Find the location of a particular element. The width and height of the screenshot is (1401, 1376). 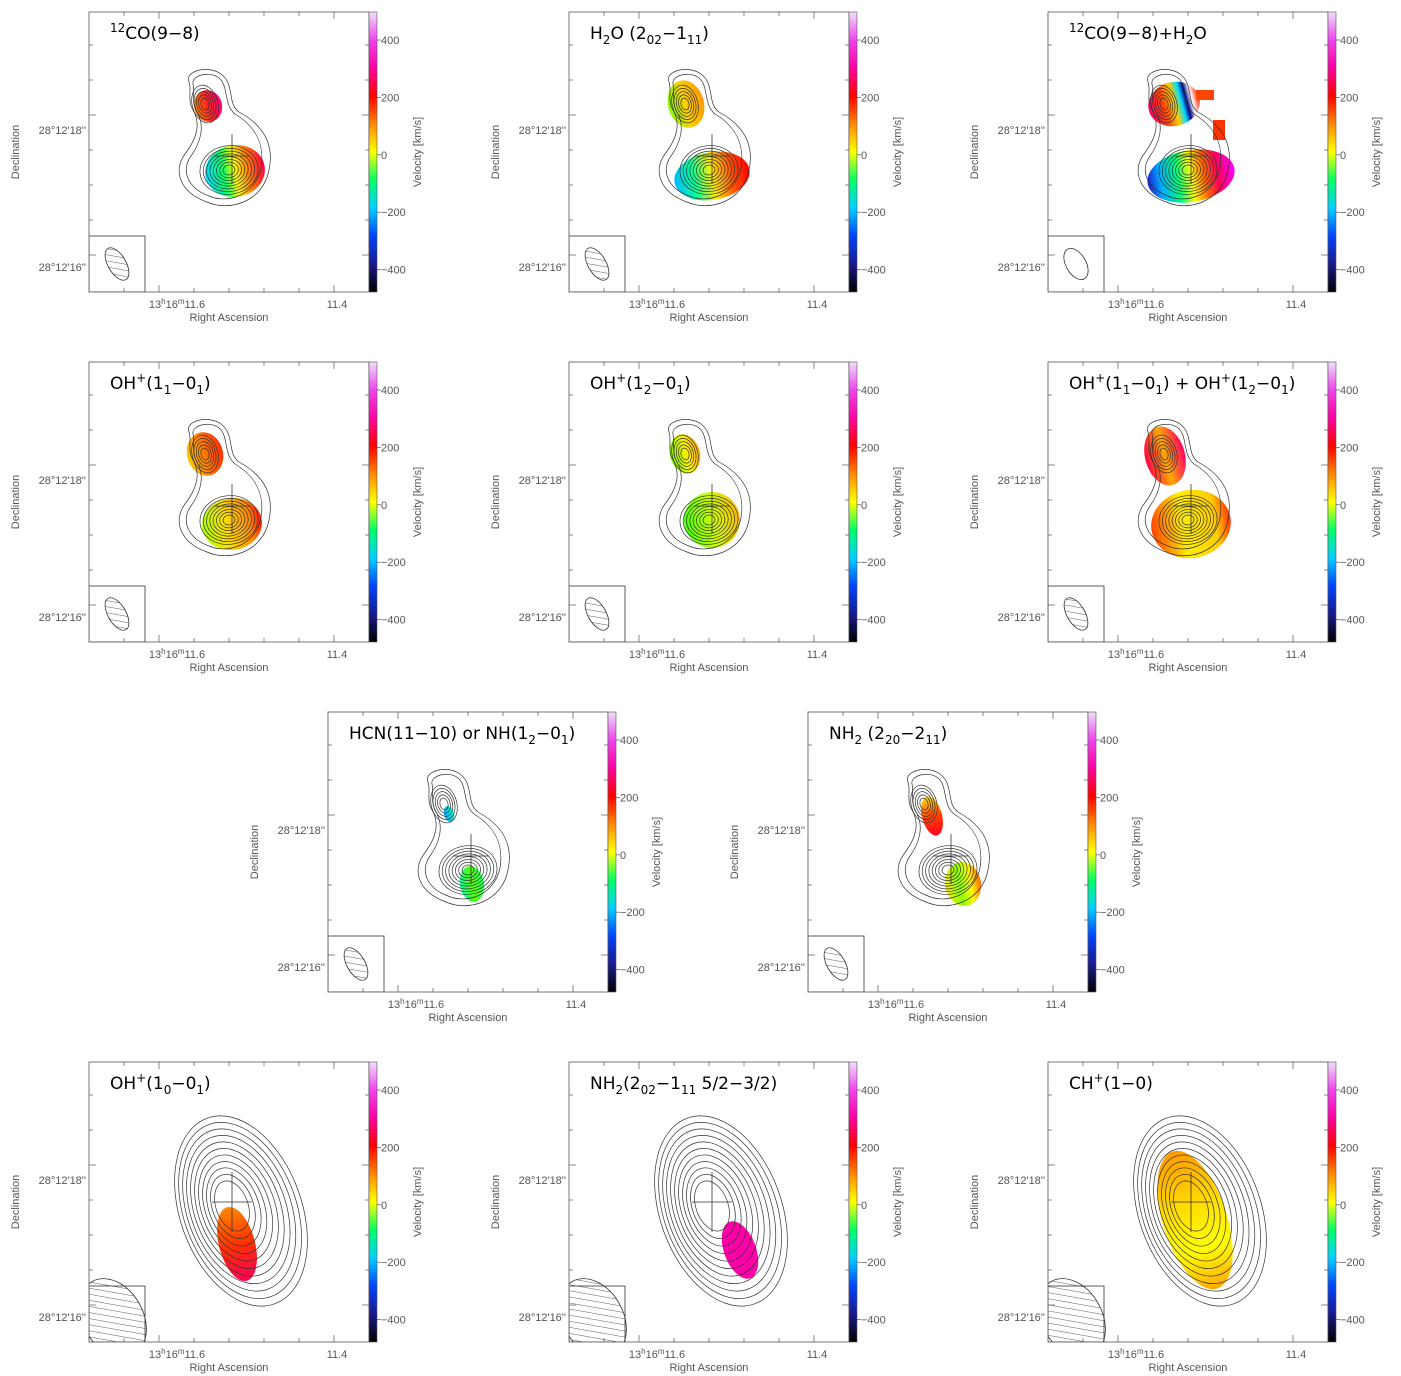

y-axis-label: Declination is located at coordinates (16, 502).